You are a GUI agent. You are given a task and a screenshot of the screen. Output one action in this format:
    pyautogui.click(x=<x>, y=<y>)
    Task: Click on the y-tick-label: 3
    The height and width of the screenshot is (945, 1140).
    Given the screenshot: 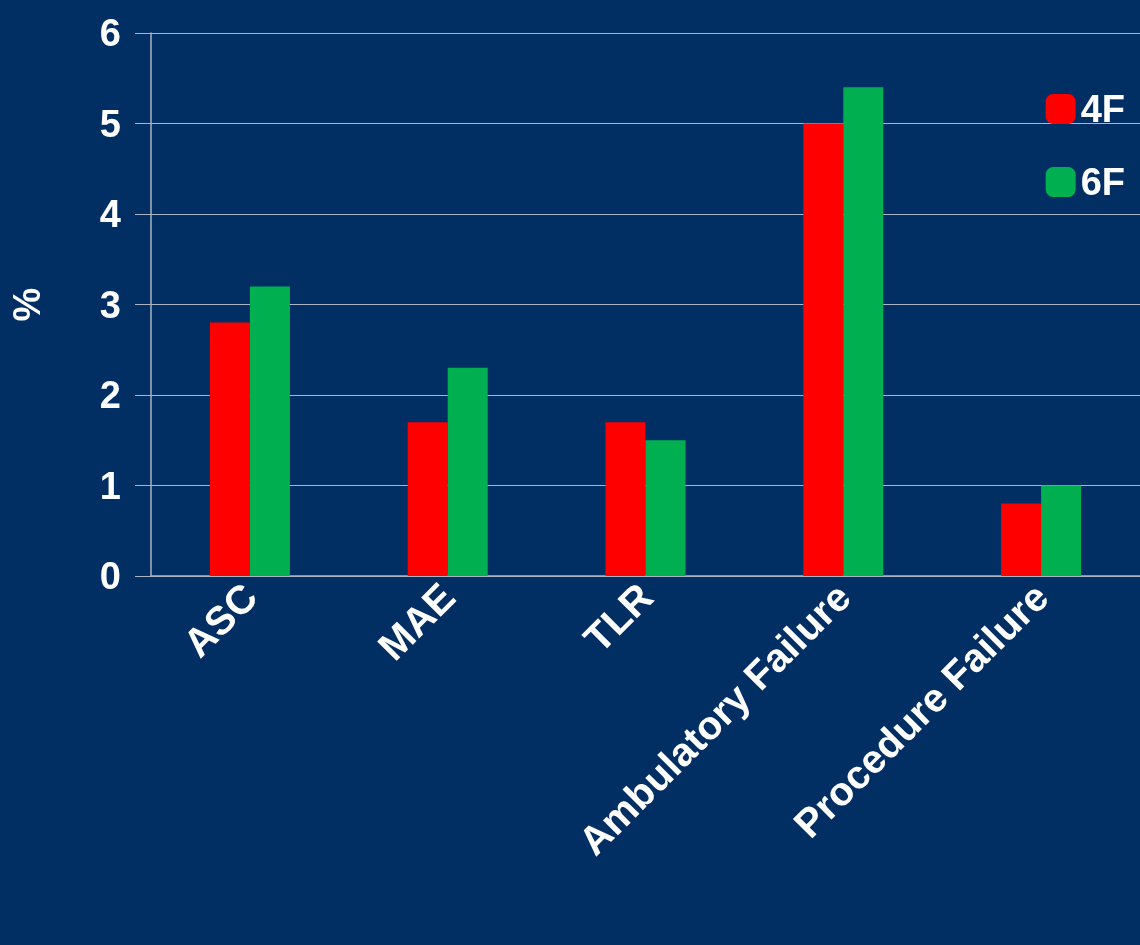 What is the action you would take?
    pyautogui.click(x=110, y=304)
    